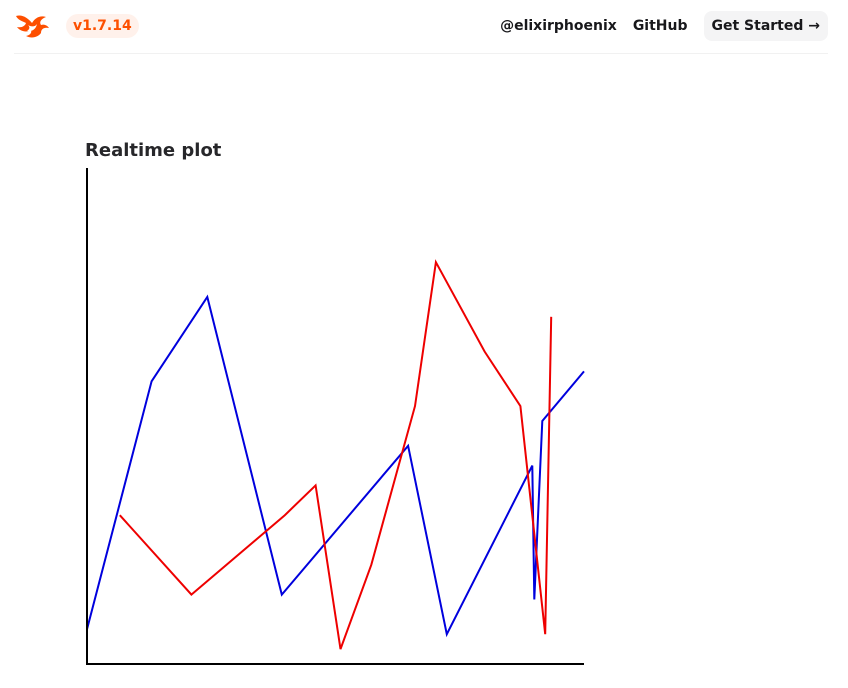 This screenshot has width=848, height=688. I want to click on twitter-link: @elixirphoenix, so click(558, 26).